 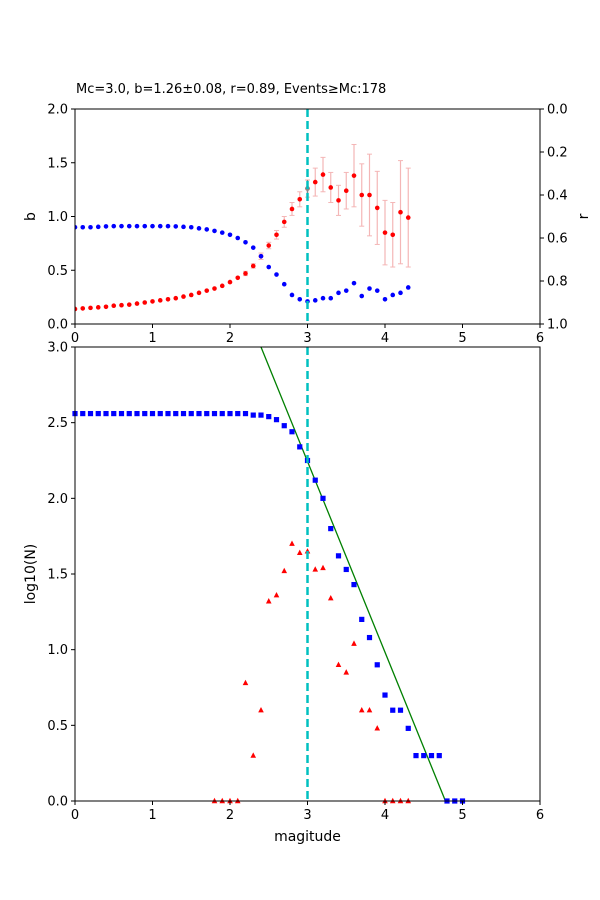 What do you see at coordinates (57, 163) in the screenshot?
I see `y-tick-label: 1.5` at bounding box center [57, 163].